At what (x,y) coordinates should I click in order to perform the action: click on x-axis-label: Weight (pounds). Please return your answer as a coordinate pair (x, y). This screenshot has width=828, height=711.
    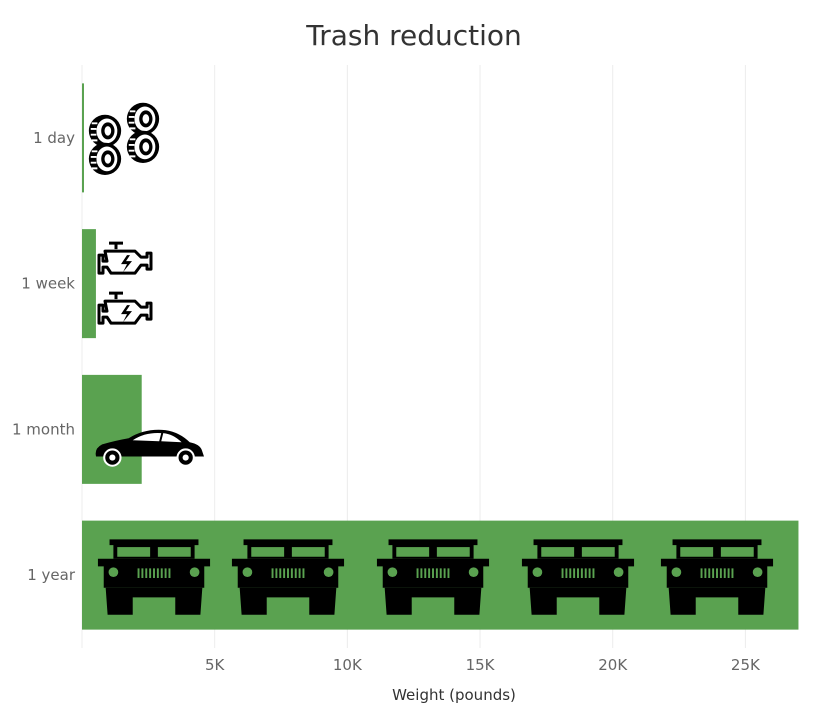
    Looking at the image, I should click on (454, 695).